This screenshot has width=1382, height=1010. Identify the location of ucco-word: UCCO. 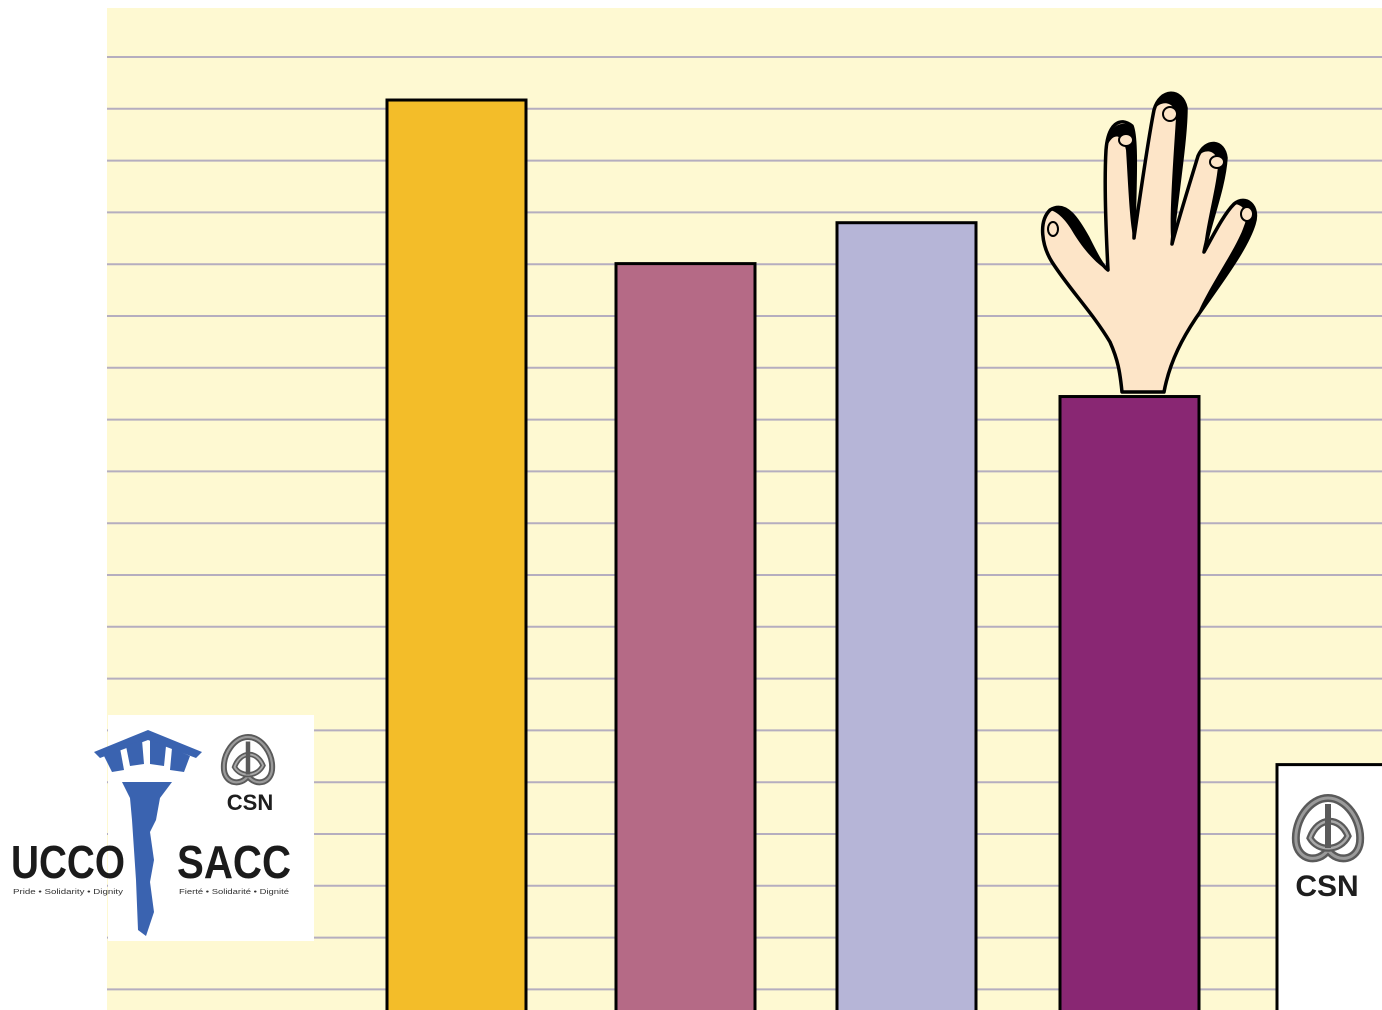
(68, 862).